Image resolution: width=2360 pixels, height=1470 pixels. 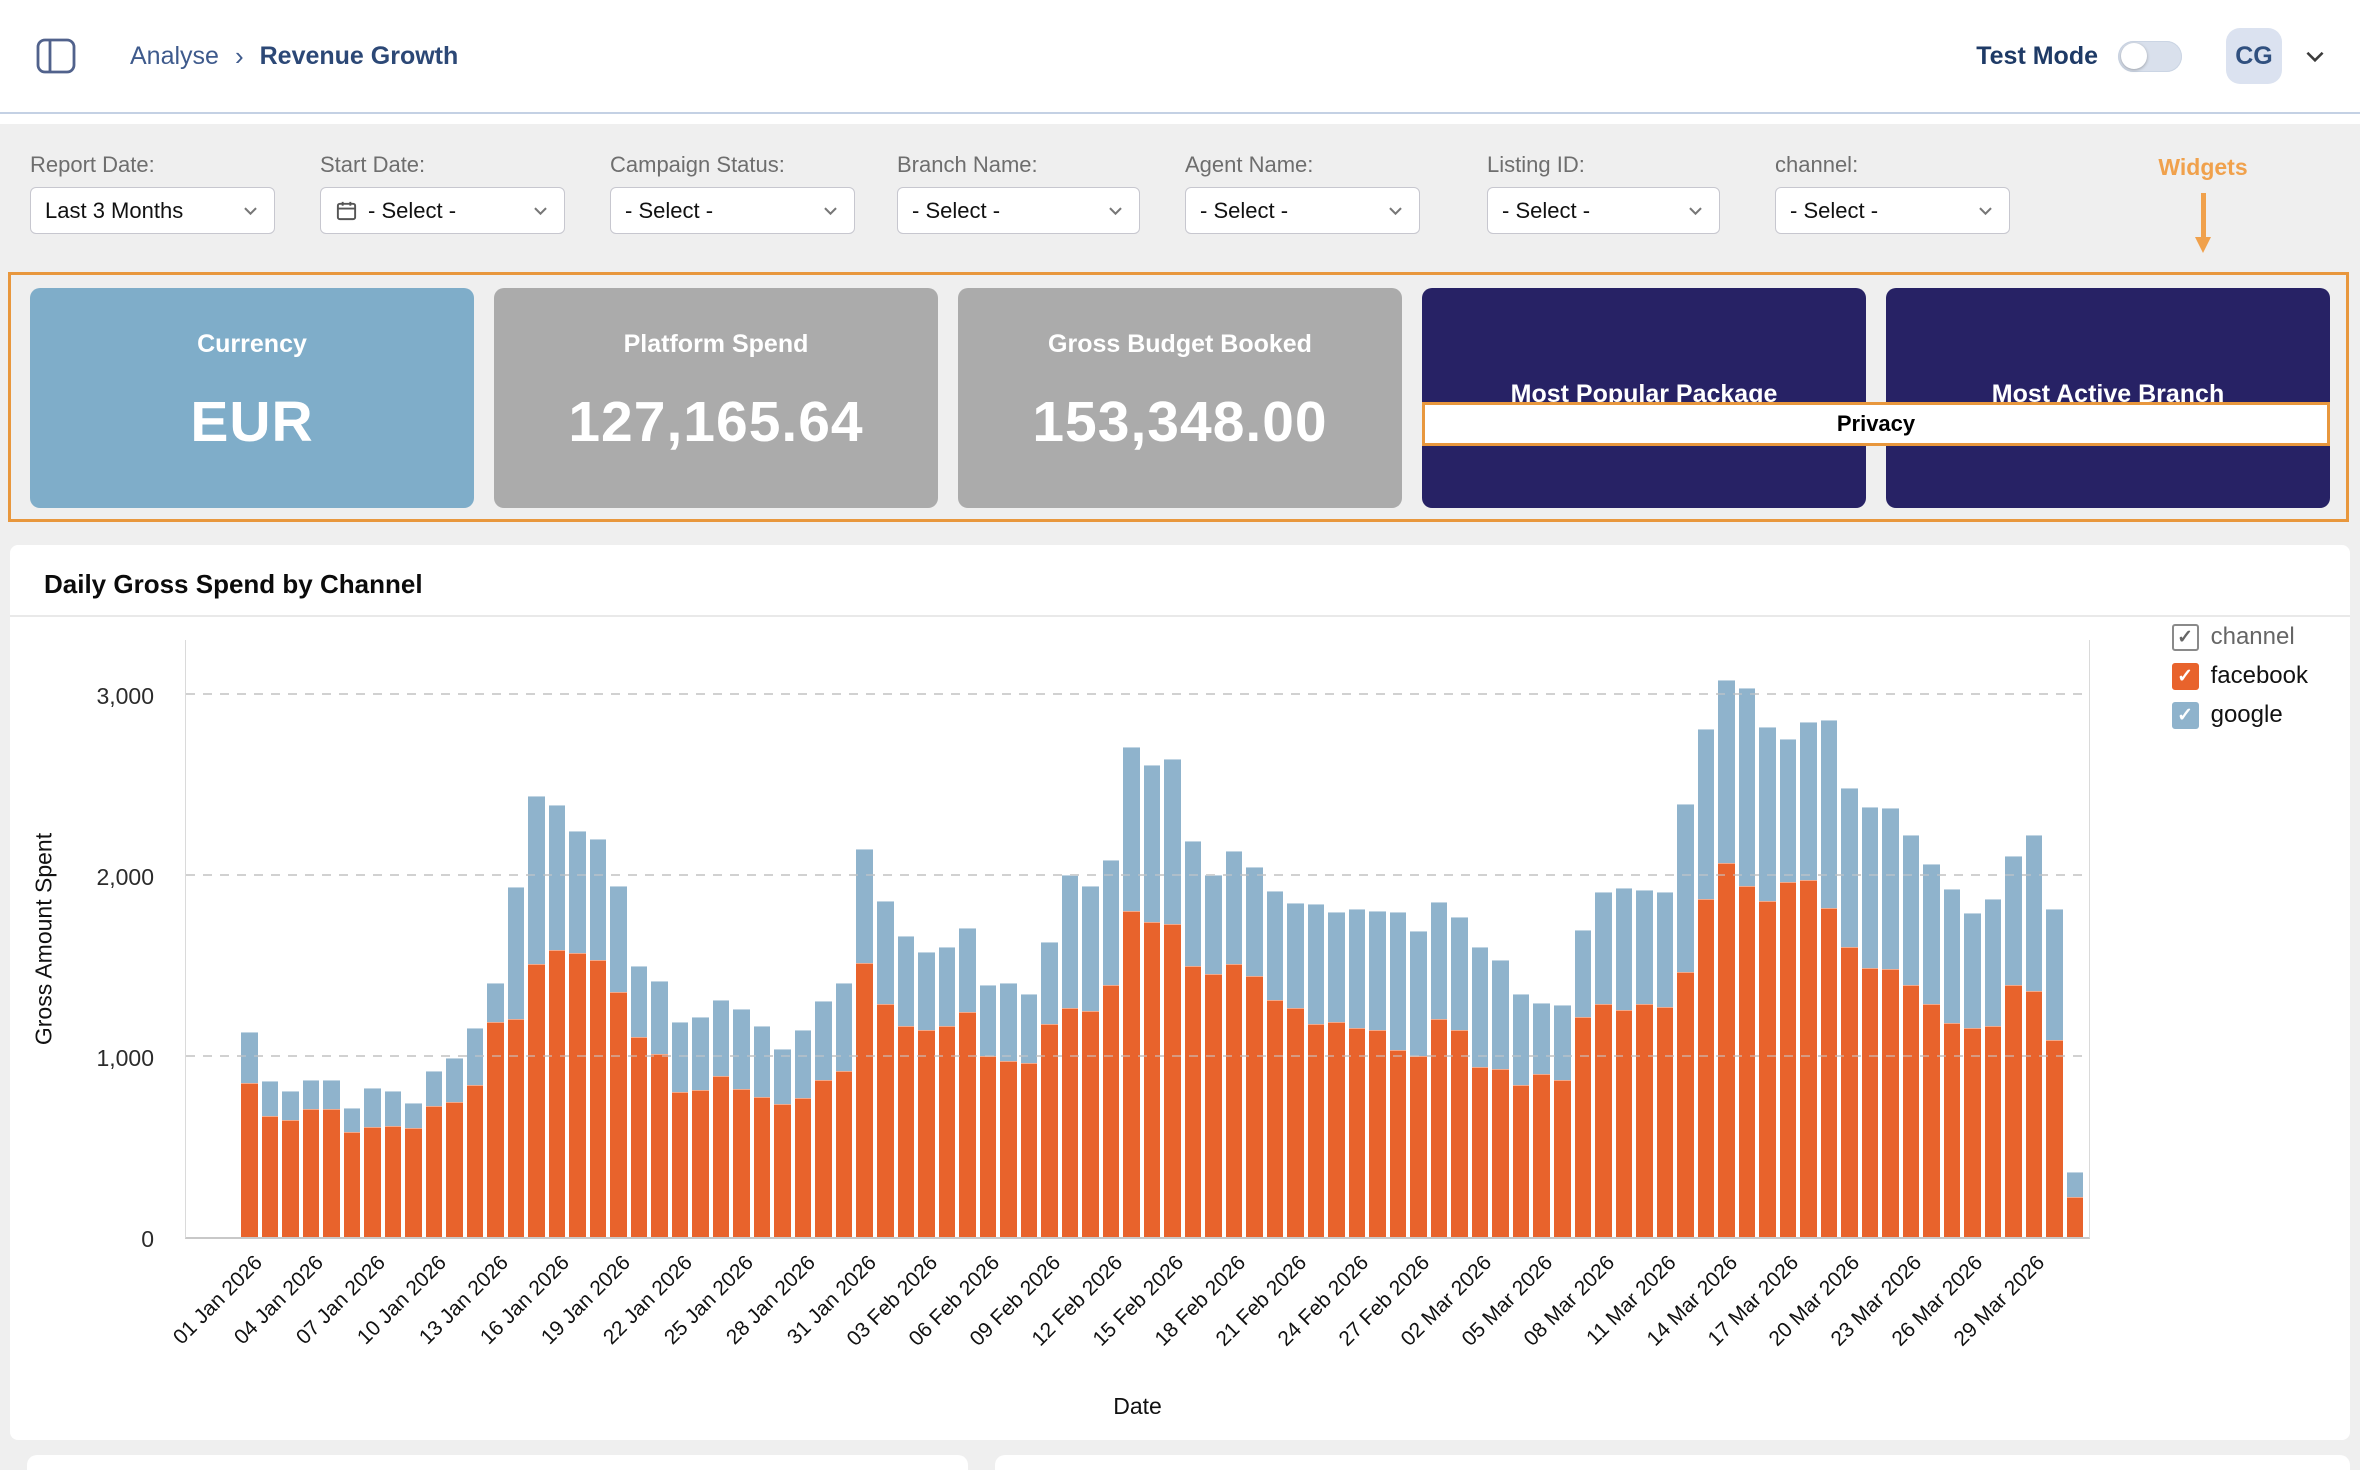 What do you see at coordinates (1302, 210) in the screenshot?
I see `filter-select-agent-name: - Select -` at bounding box center [1302, 210].